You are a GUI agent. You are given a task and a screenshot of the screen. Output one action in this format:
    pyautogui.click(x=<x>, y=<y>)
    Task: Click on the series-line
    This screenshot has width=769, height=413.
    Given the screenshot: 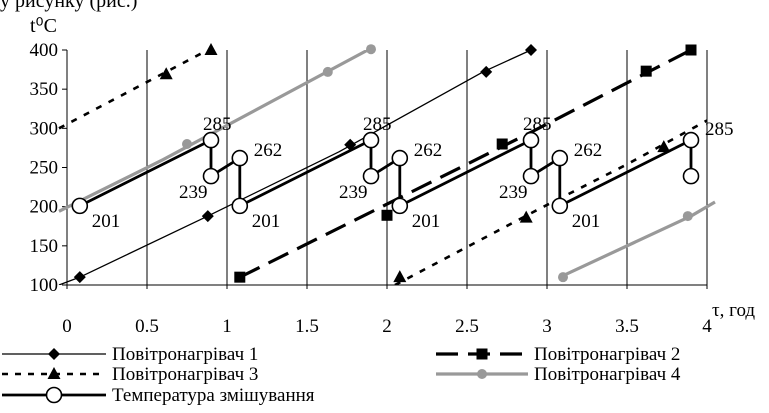 What is the action you would take?
    pyautogui.click(x=133, y=90)
    